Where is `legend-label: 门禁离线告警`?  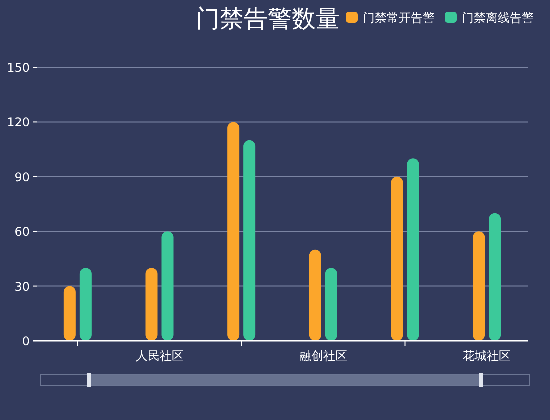
legend-label: 门禁离线告警 is located at coordinates (498, 18).